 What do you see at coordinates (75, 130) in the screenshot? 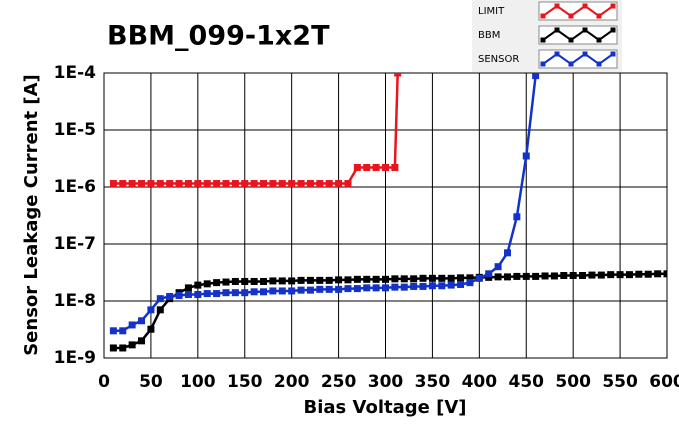
I see `y-tick-label: 1E-5` at bounding box center [75, 130].